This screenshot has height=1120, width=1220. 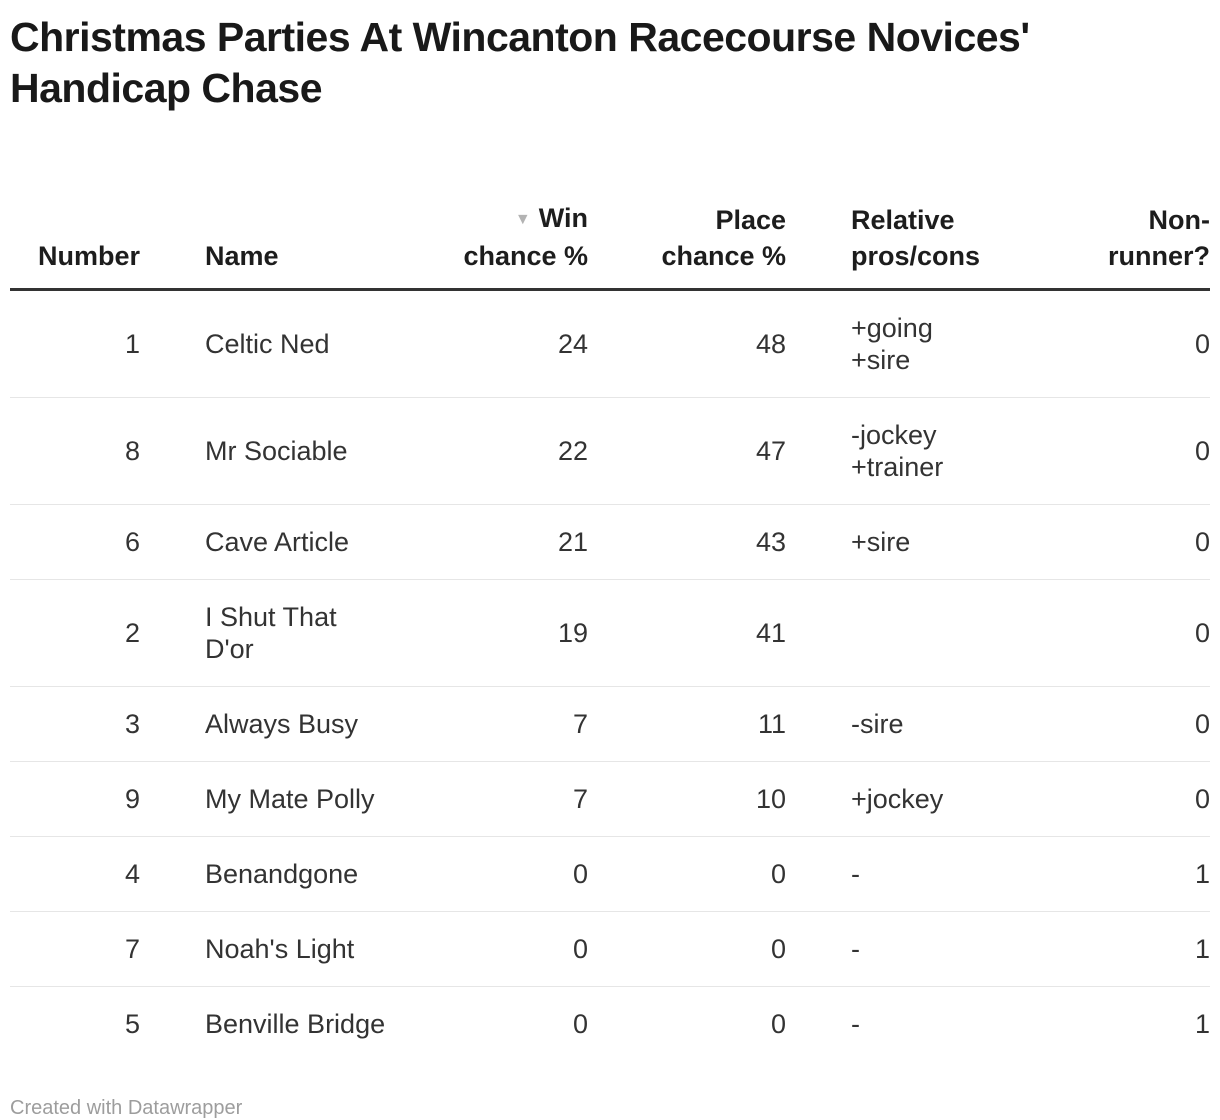 I want to click on cell-win-chance: 21, so click(x=521, y=542).